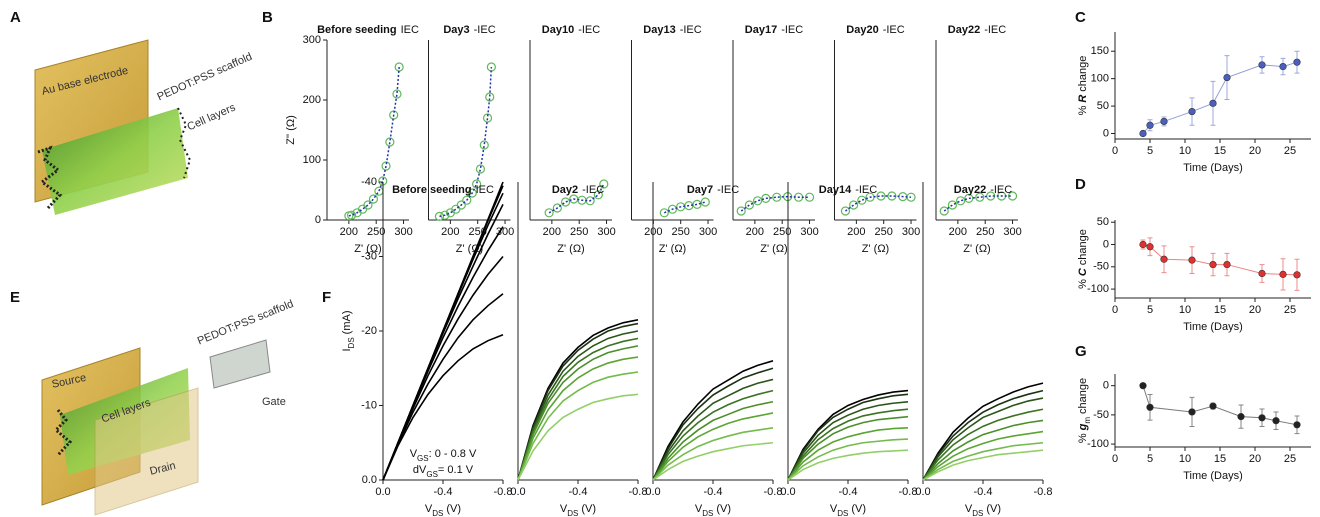  I want to click on y-tick-label: -10, so click(369, 405).